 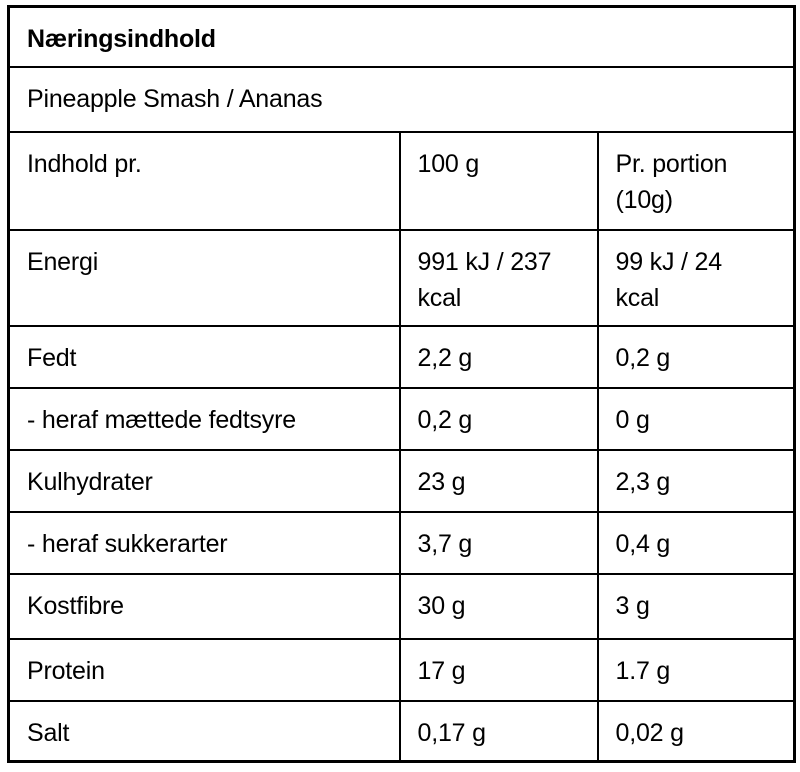 I want to click on value-per-portion: 1.7 g, so click(x=696, y=669).